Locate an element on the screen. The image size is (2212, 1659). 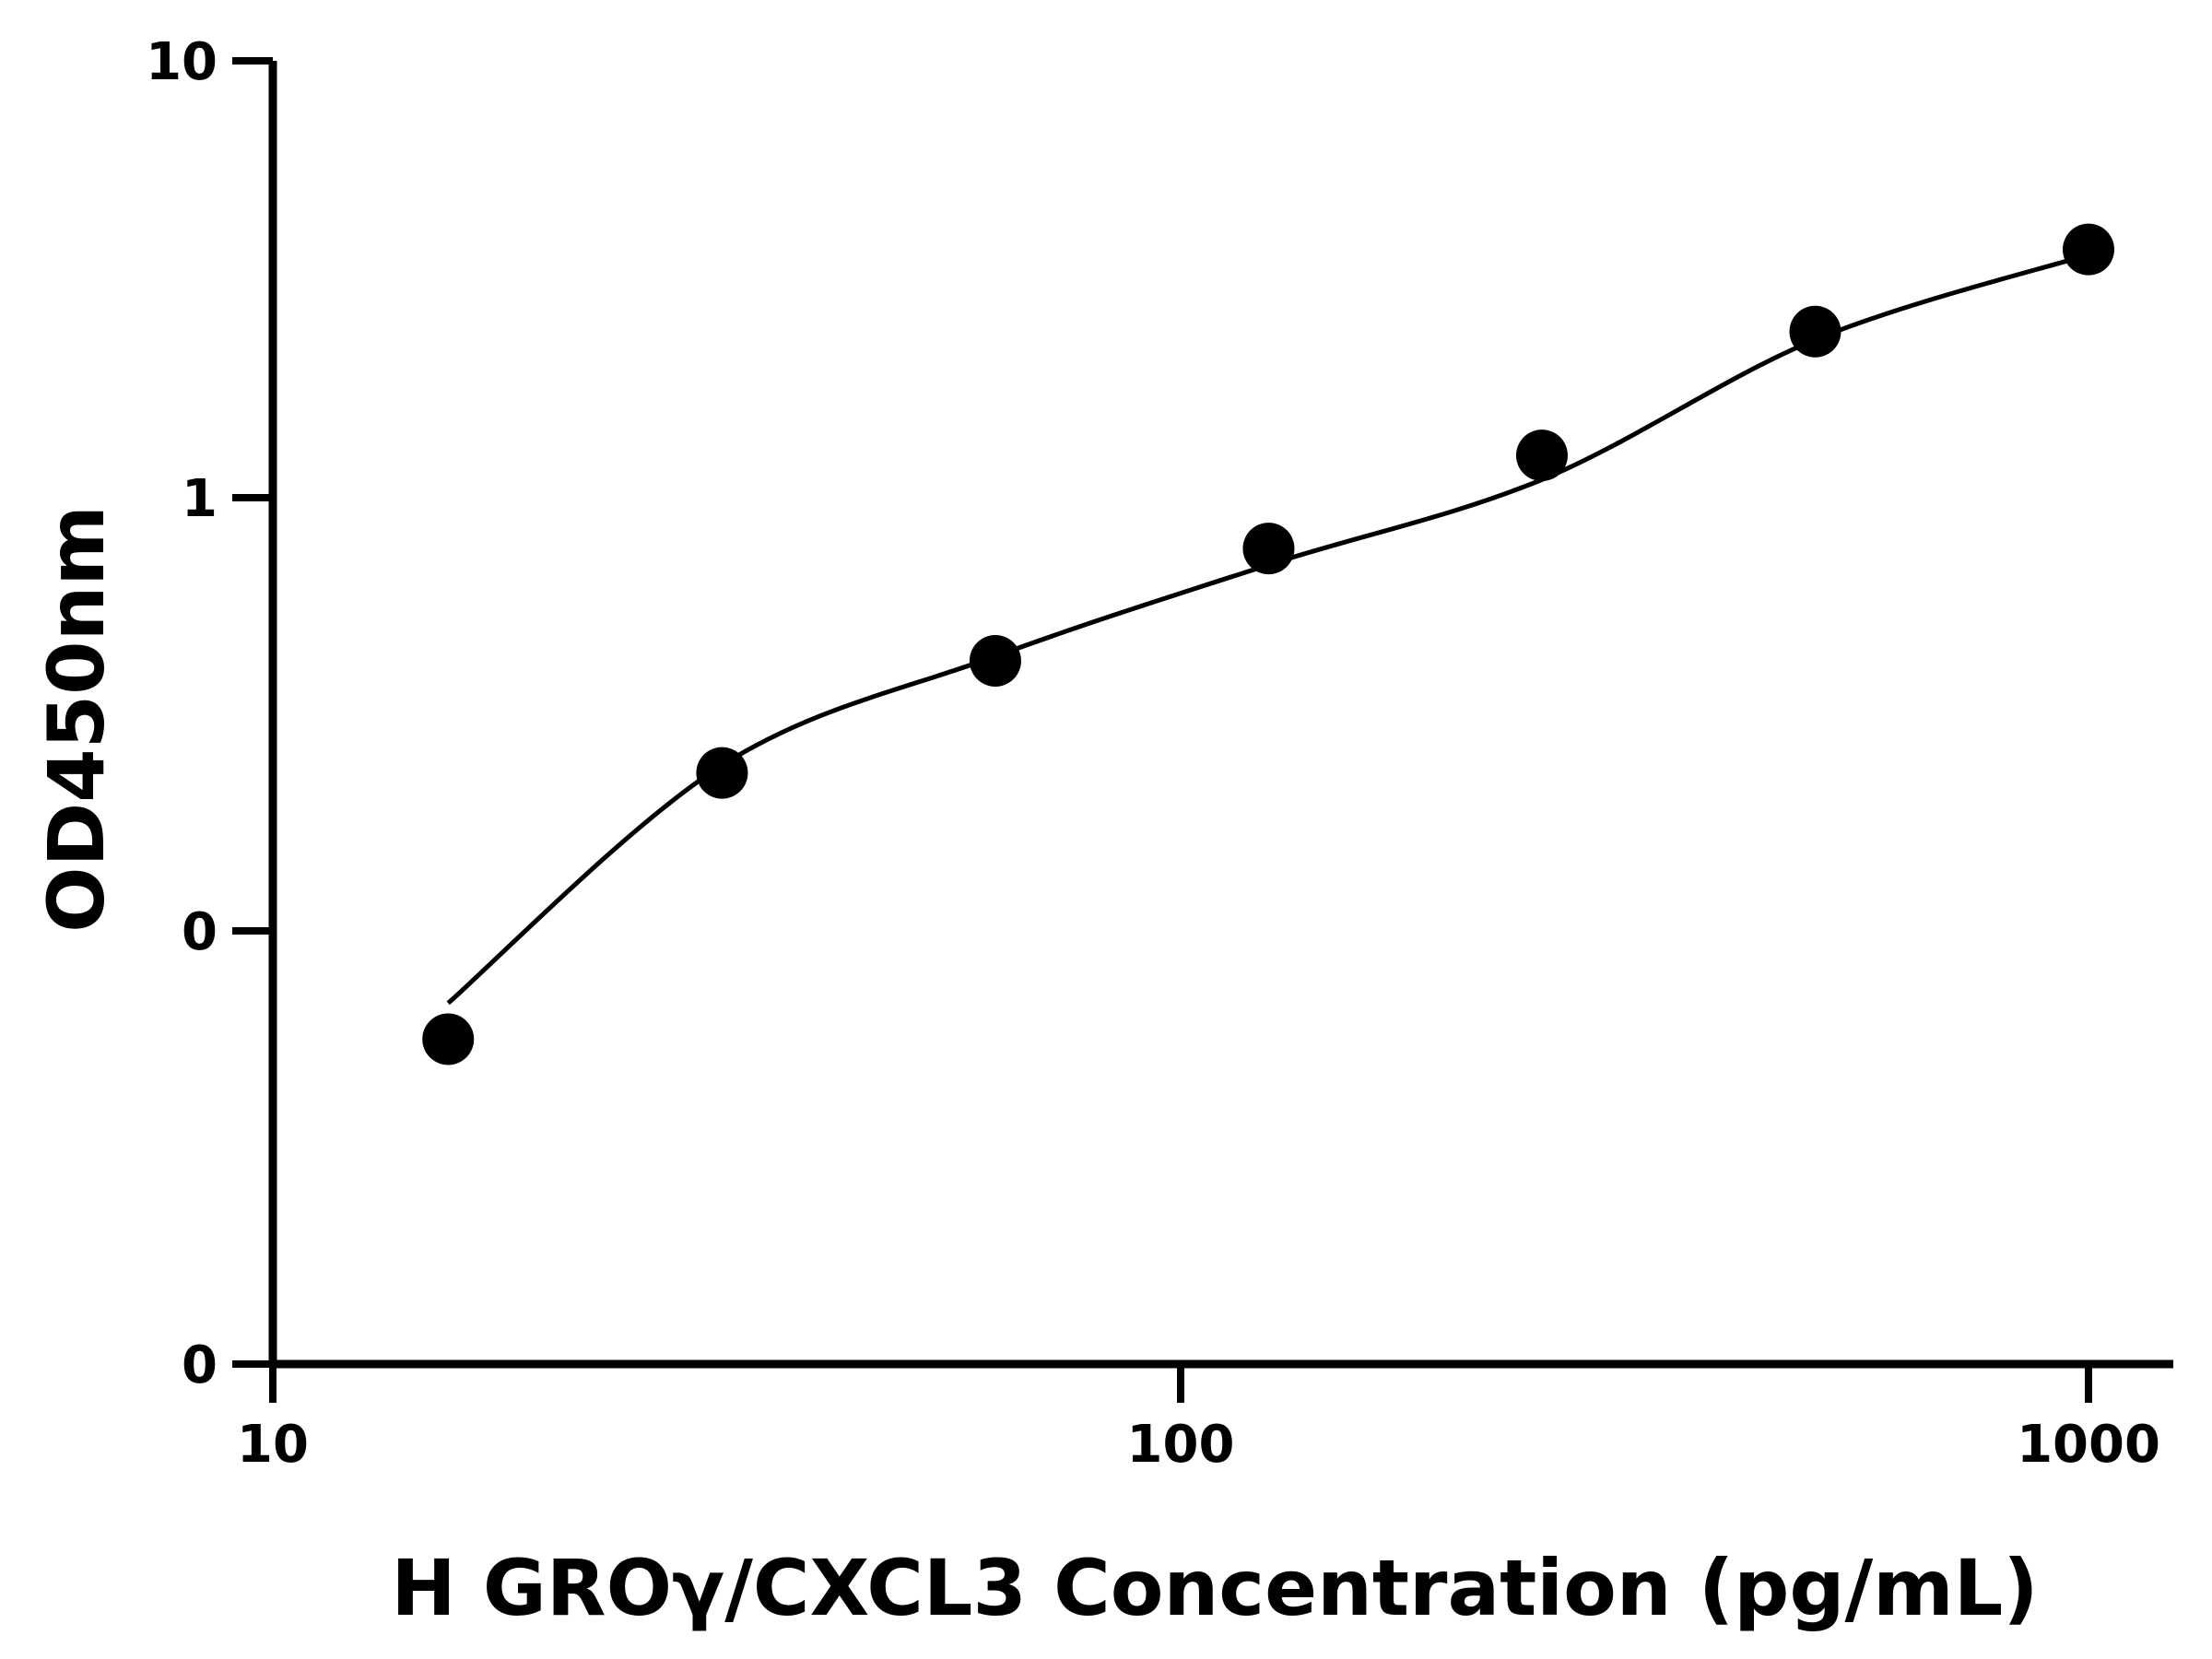
y-tick-label: 10 is located at coordinates (182, 62).